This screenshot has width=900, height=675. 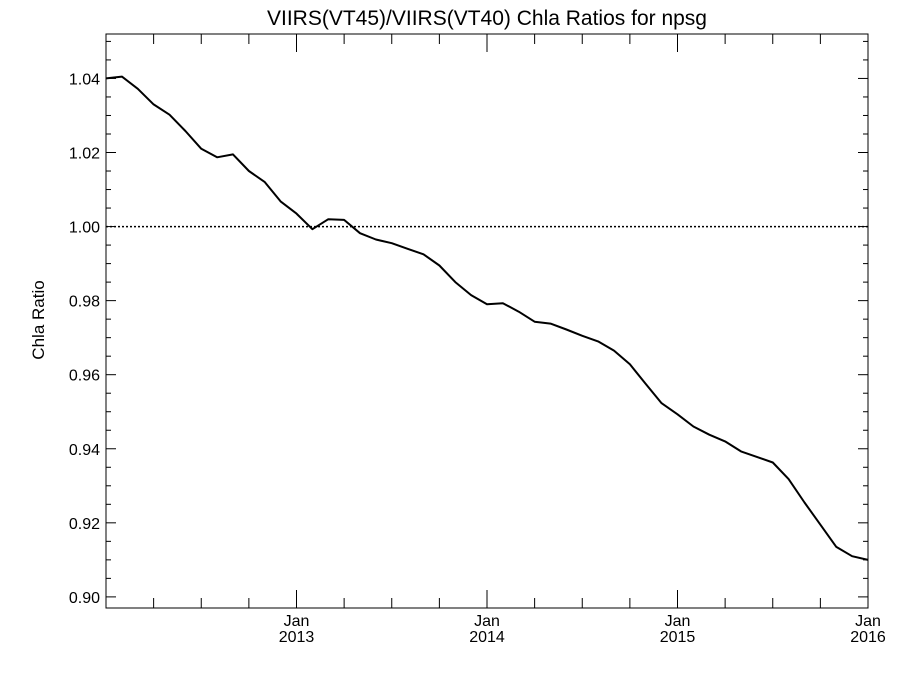 What do you see at coordinates (297, 637) in the screenshot?
I see `x-tick-label-year: 2013` at bounding box center [297, 637].